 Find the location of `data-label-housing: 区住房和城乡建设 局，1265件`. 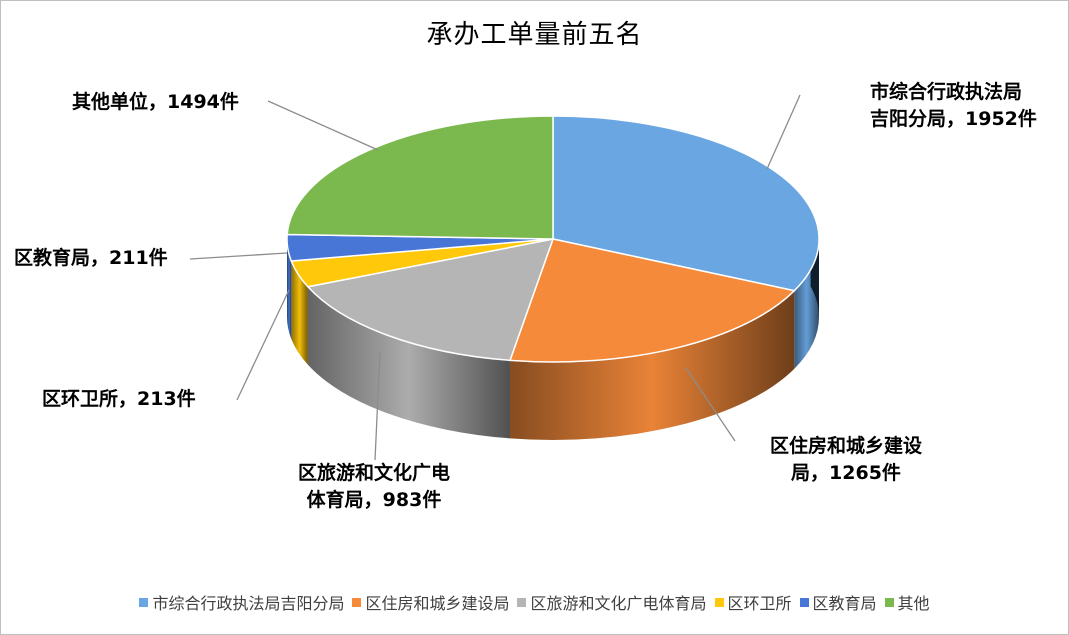

data-label-housing: 区住房和城乡建设 局，1265件 is located at coordinates (846, 460).